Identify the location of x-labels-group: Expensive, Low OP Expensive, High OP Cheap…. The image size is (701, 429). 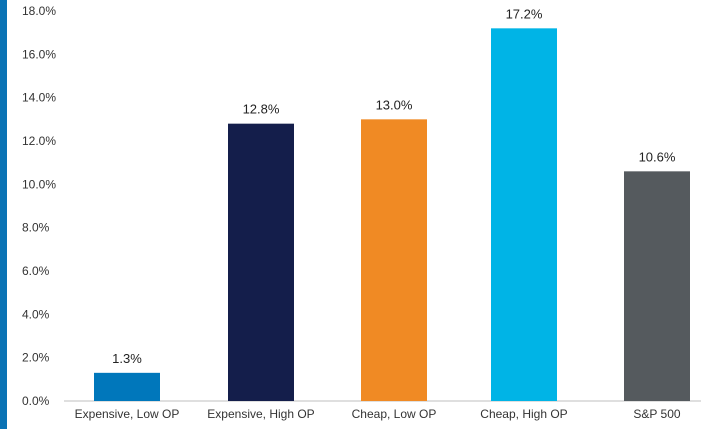
(378, 414).